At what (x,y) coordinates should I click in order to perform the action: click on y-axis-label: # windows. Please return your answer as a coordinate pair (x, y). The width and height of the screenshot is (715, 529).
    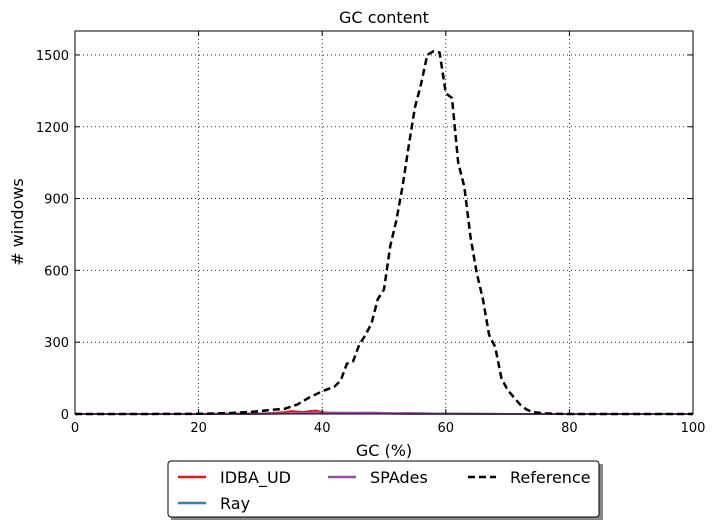
    Looking at the image, I should click on (17, 222).